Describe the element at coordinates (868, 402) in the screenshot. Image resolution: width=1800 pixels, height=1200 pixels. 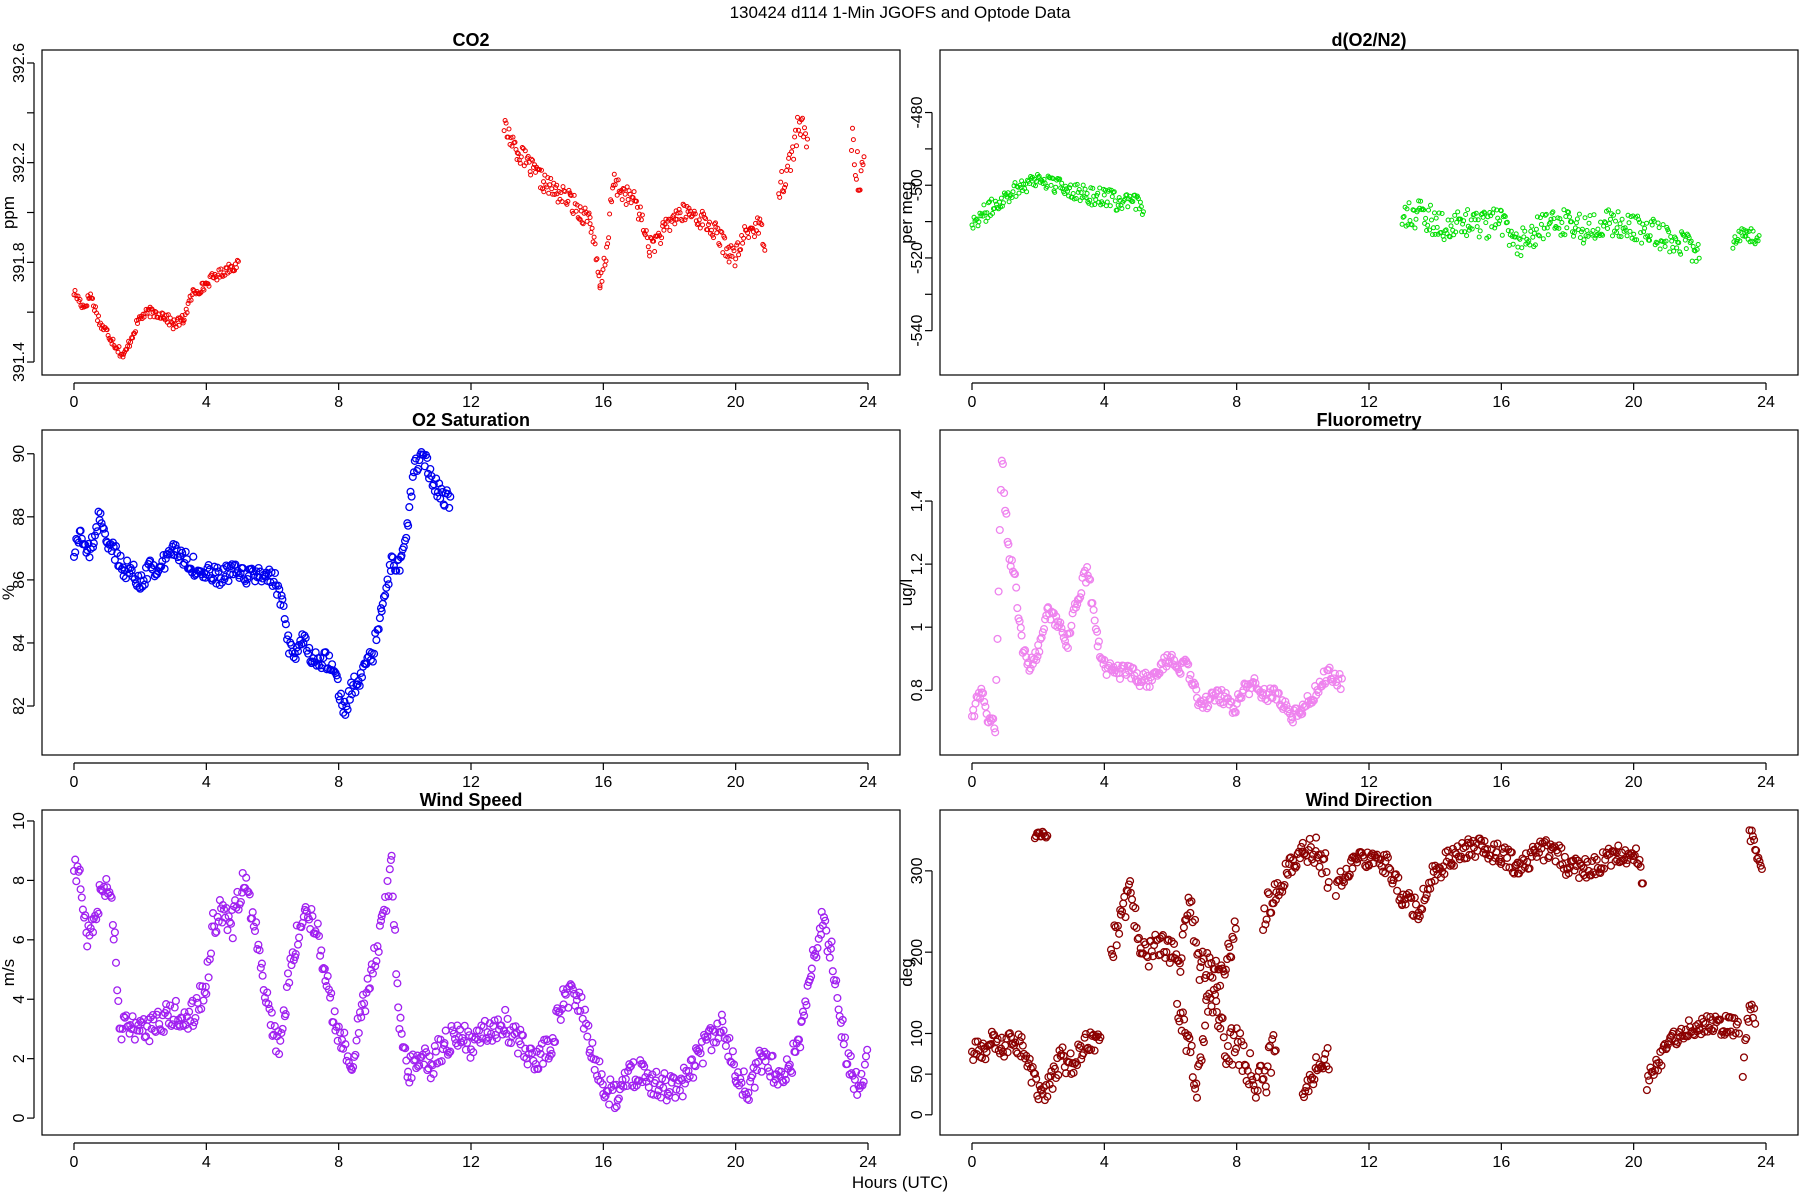
I see `x-tick-label: 24` at that location.